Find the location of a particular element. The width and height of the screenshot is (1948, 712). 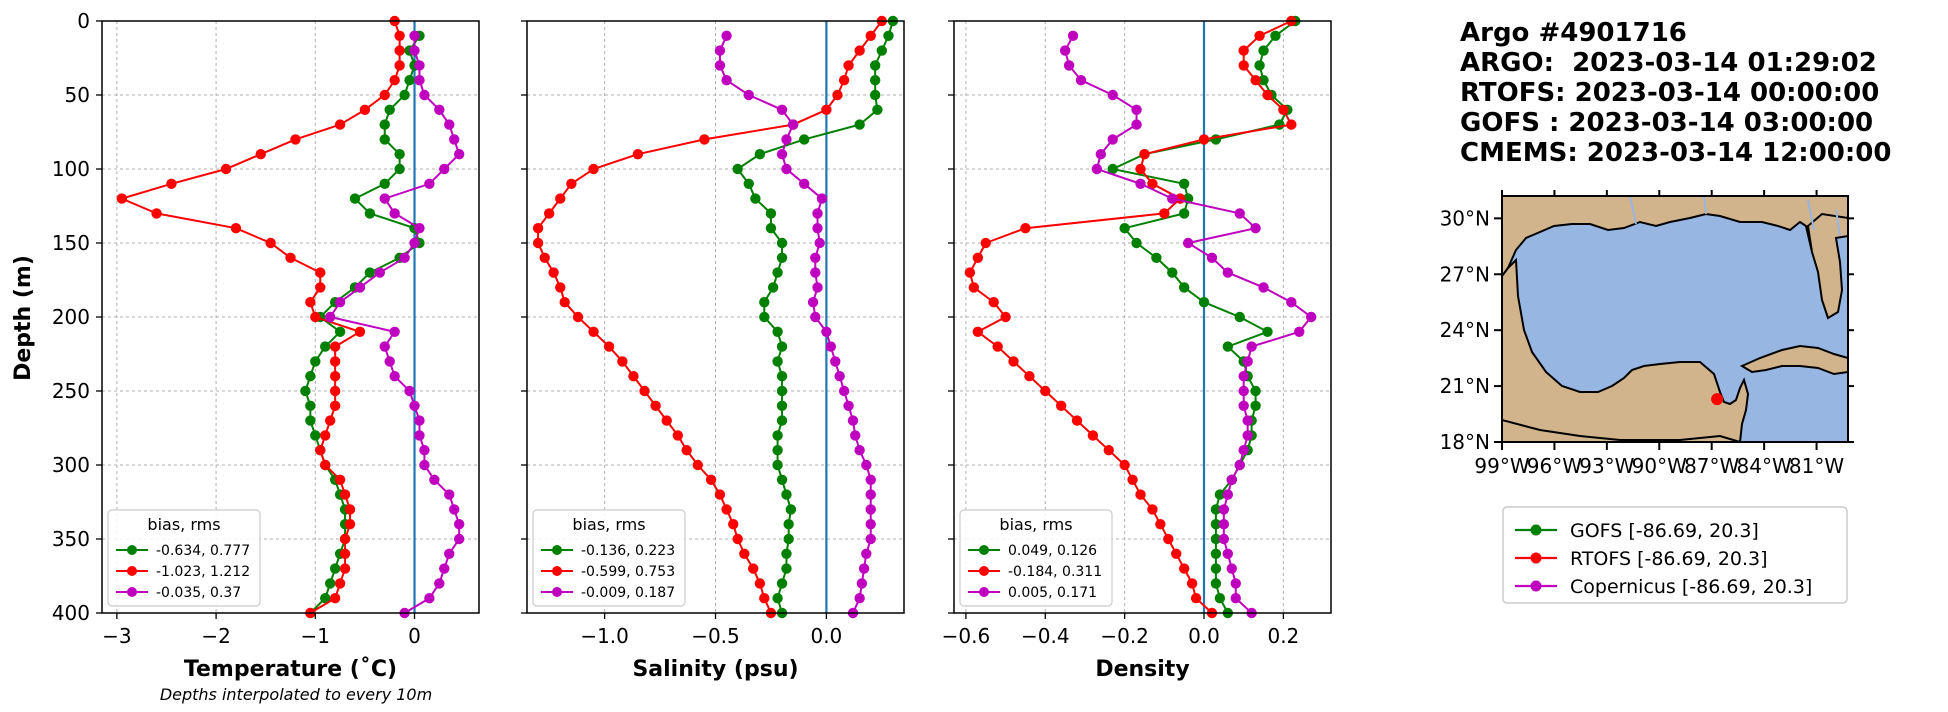

map-rivers is located at coordinates (1735, 216).